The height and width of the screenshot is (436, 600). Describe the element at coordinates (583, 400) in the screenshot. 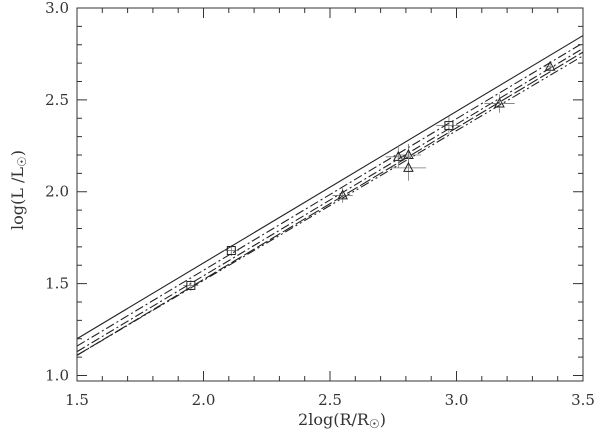

I see `x-tick-label: 3.5` at that location.